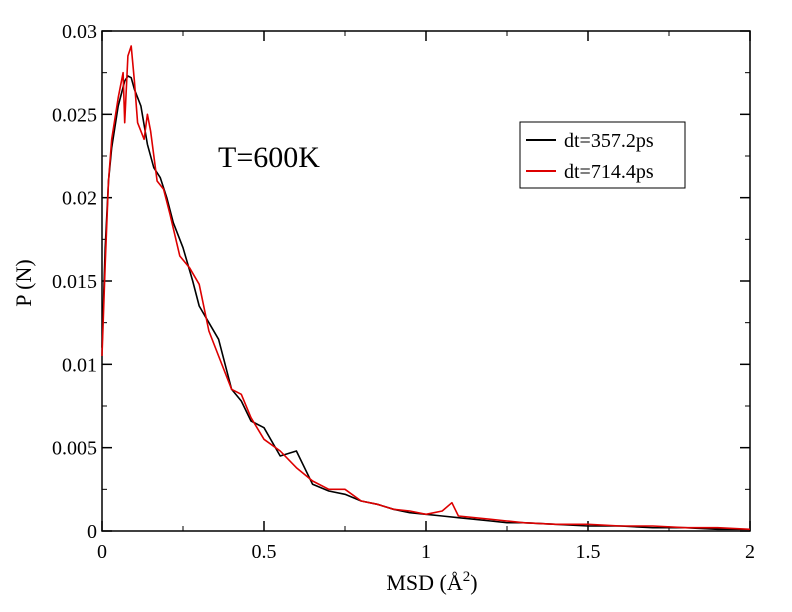  I want to click on x-axis-label-suffix: ), so click(473, 582).